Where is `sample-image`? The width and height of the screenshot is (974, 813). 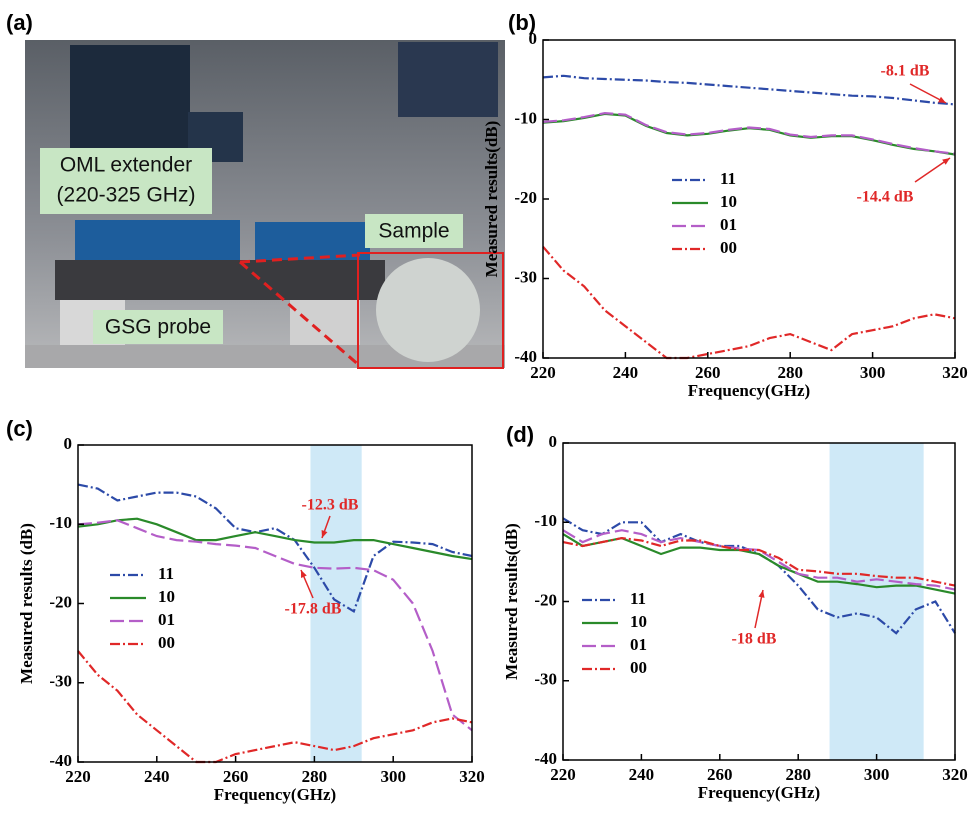
sample-image is located at coordinates (428, 310).